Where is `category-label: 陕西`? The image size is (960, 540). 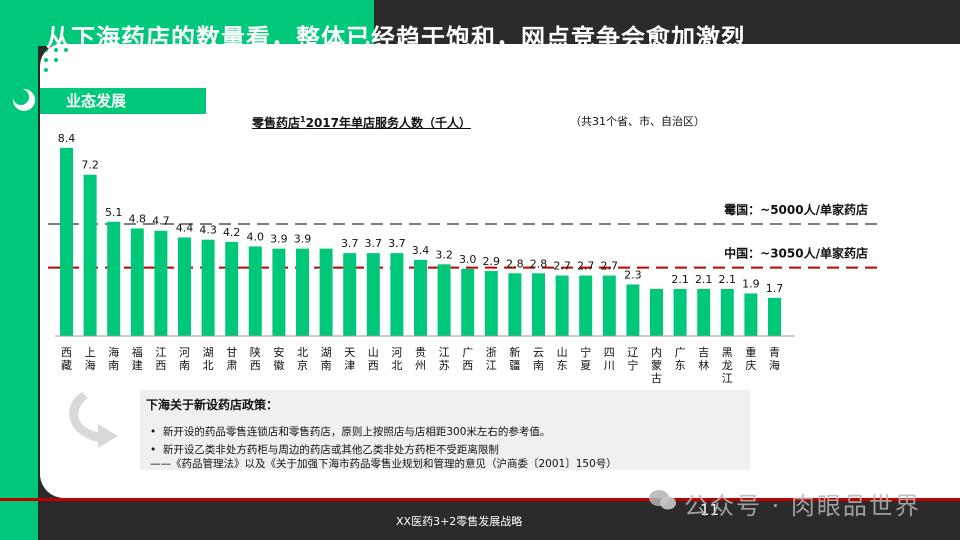 category-label: 陕西 is located at coordinates (255, 358).